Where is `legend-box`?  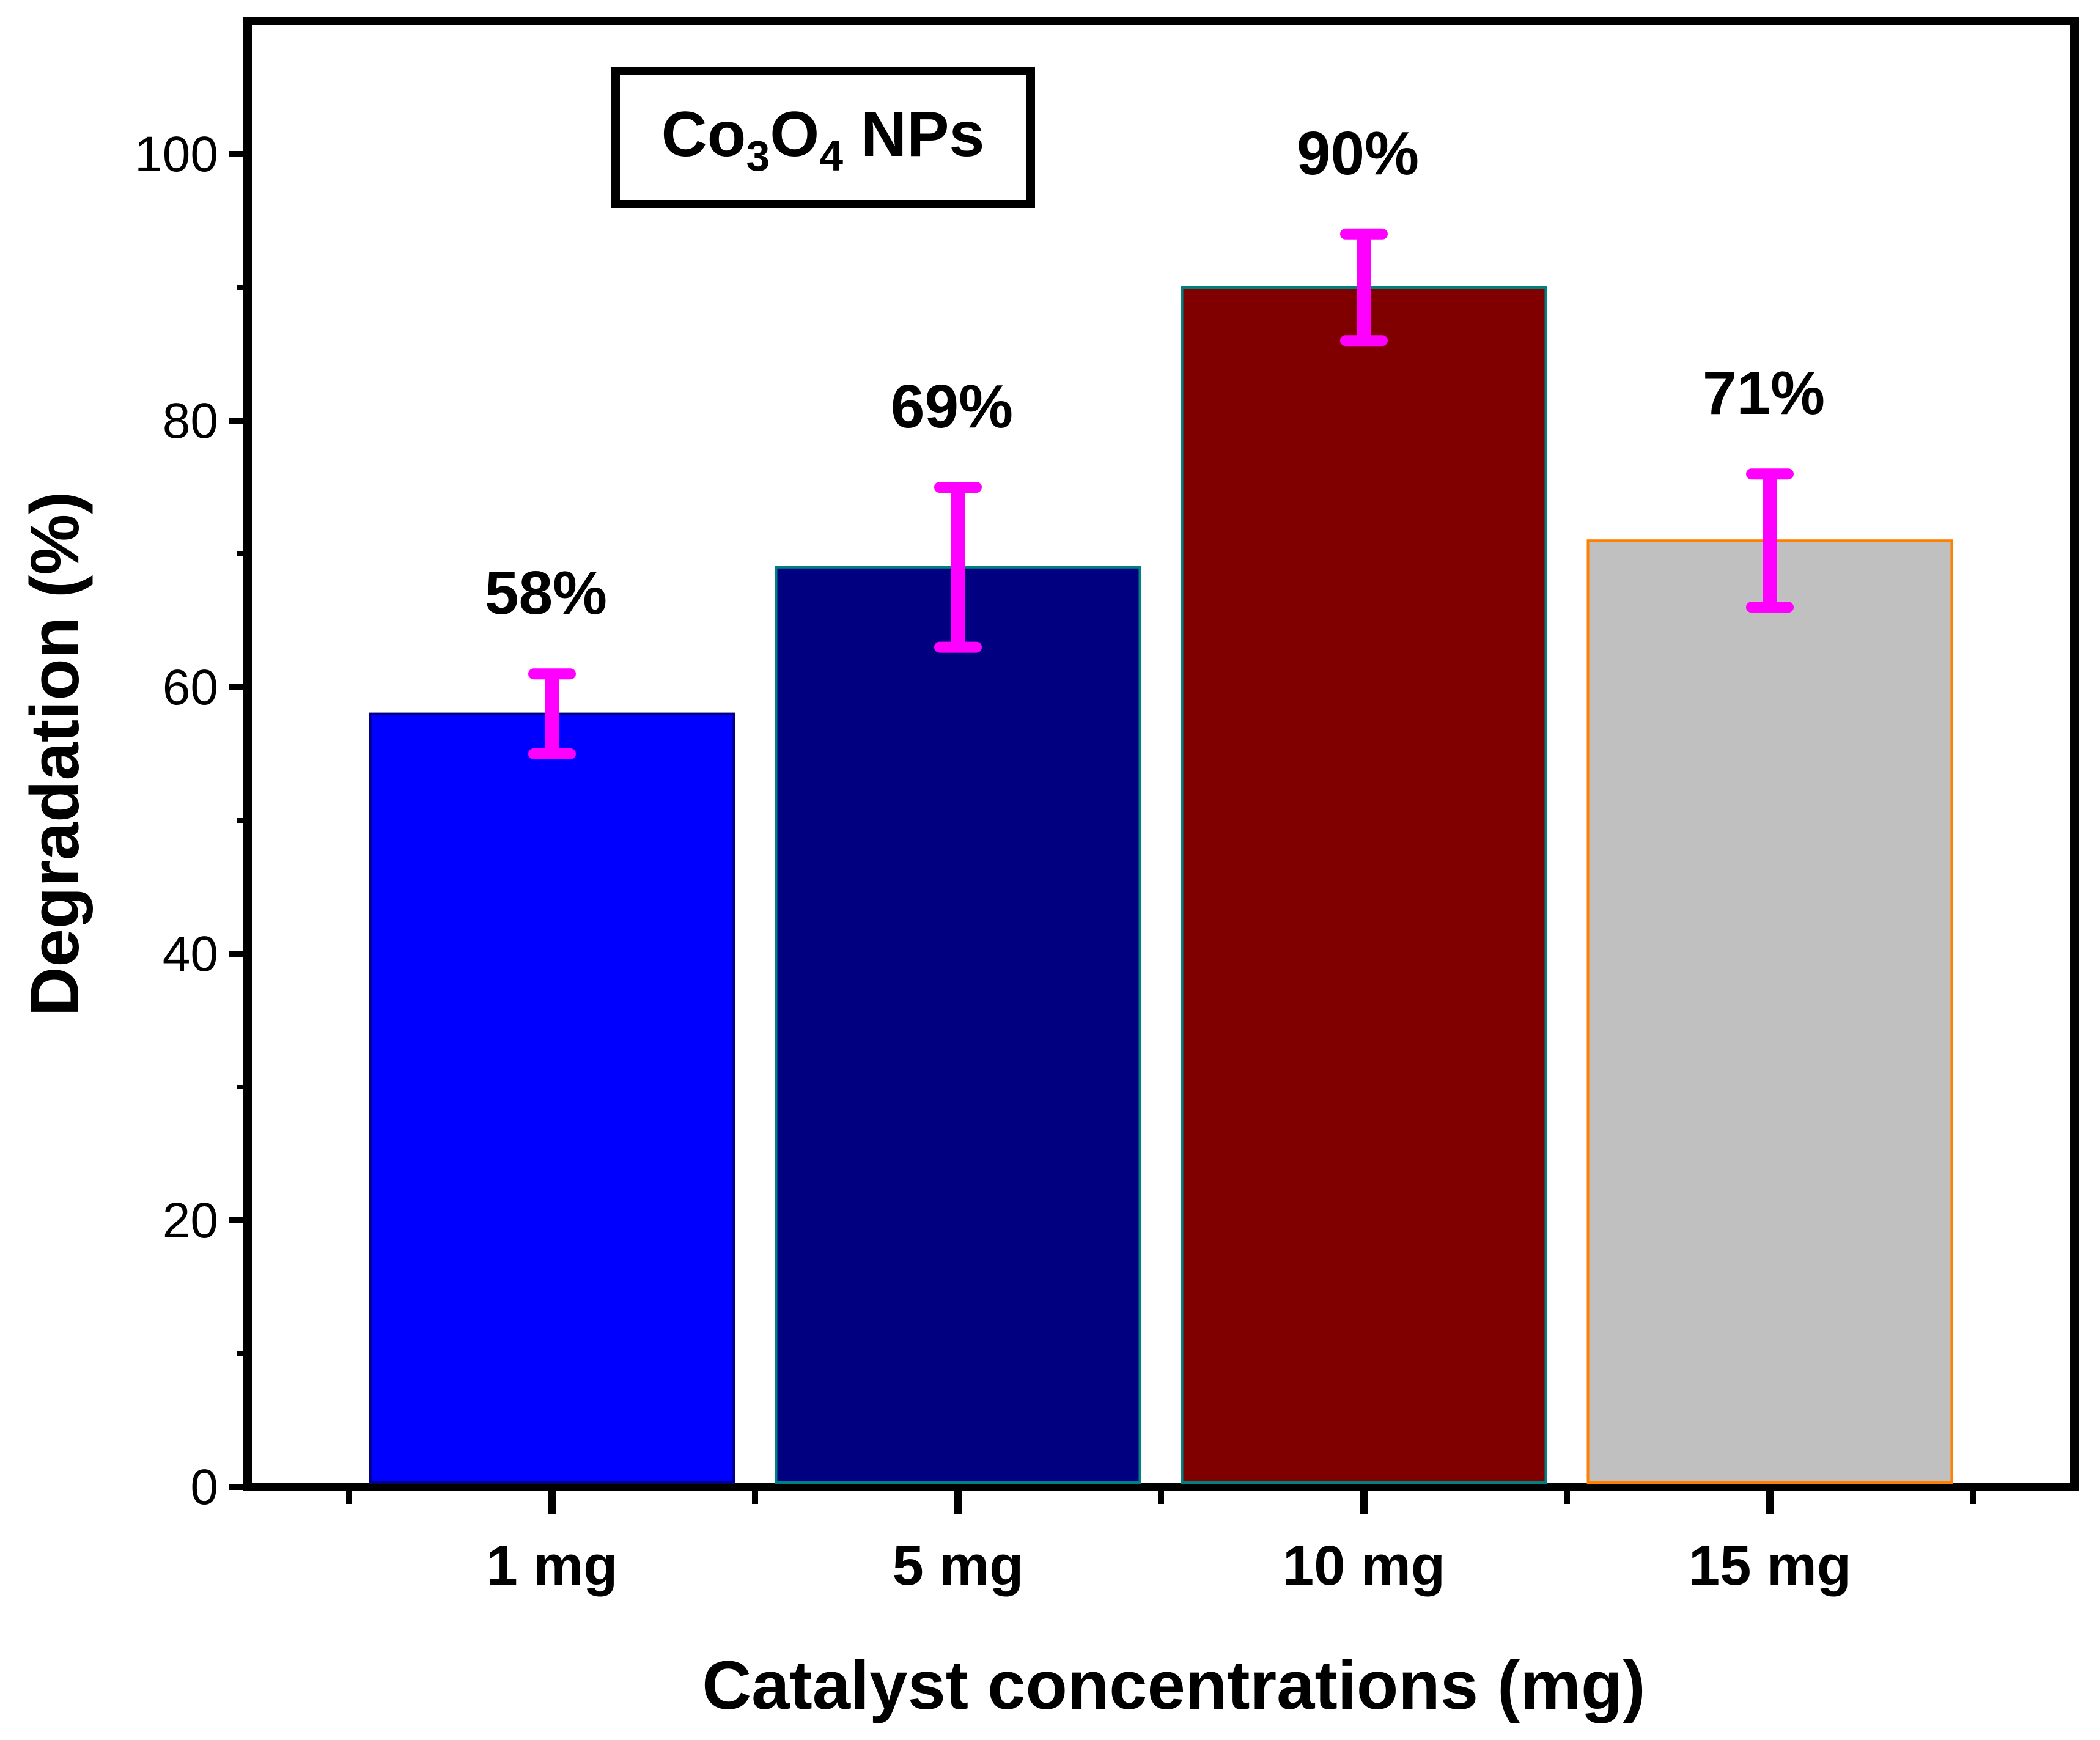 legend-box is located at coordinates (823, 137).